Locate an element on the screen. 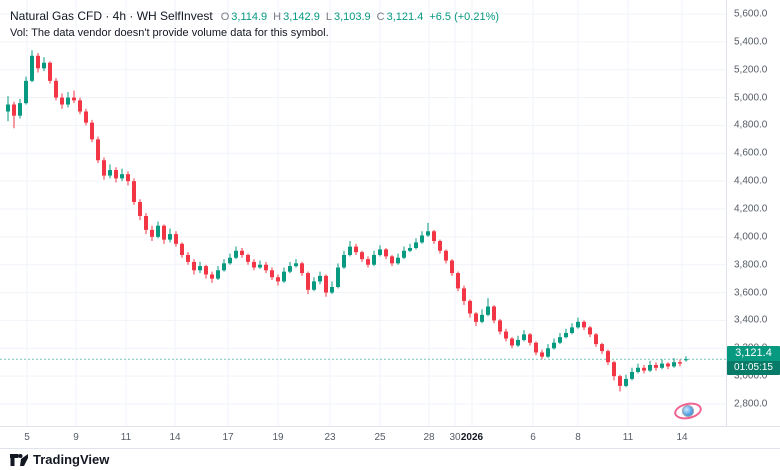 Image resolution: width=780 pixels, height=470 pixels. open-value: 3,114.9 is located at coordinates (249, 17).